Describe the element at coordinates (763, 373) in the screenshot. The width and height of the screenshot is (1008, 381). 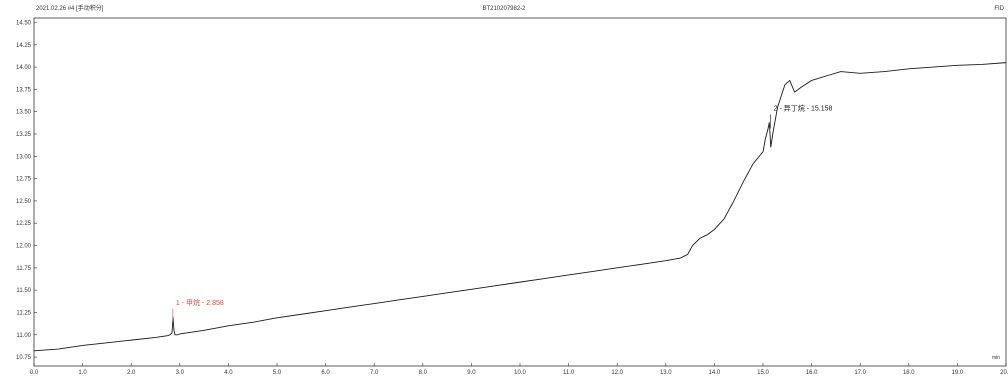
I see `x-tick-label: 15.0` at that location.